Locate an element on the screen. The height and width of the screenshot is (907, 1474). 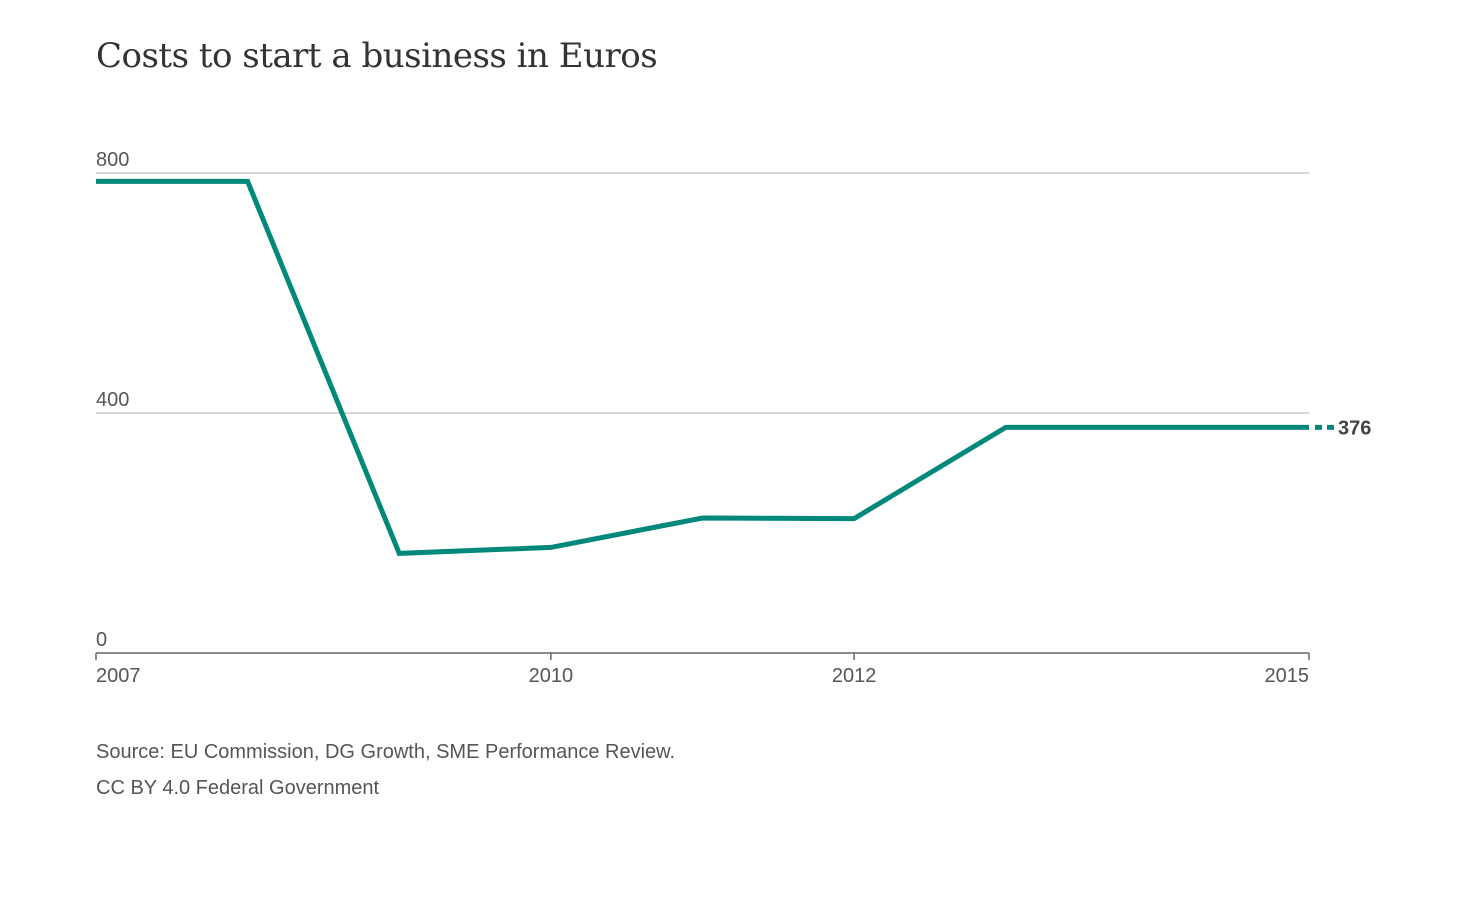
x-tick-label-2015: 2015 is located at coordinates (1287, 676).